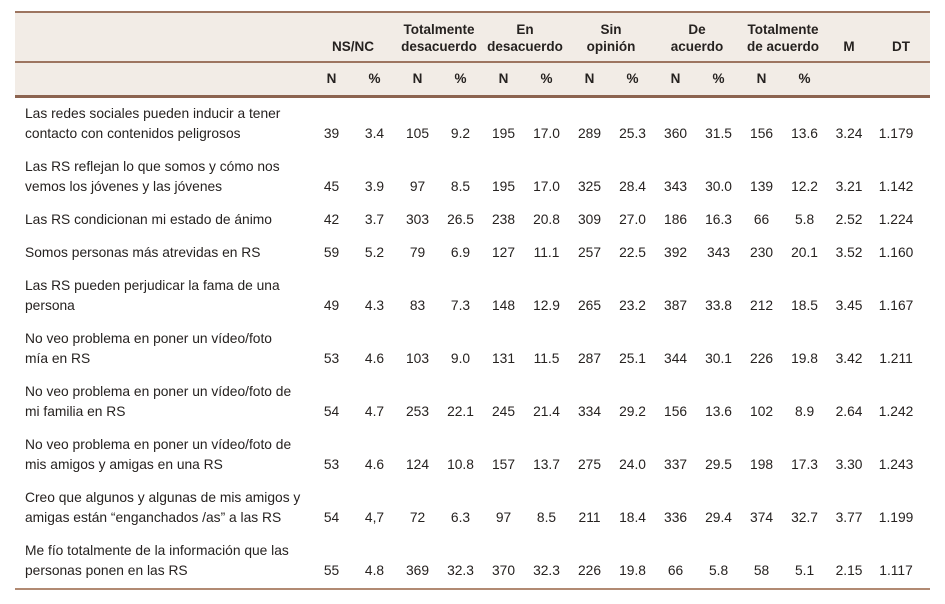  Describe the element at coordinates (718, 219) in the screenshot. I see `cell-value: 16.3` at that location.